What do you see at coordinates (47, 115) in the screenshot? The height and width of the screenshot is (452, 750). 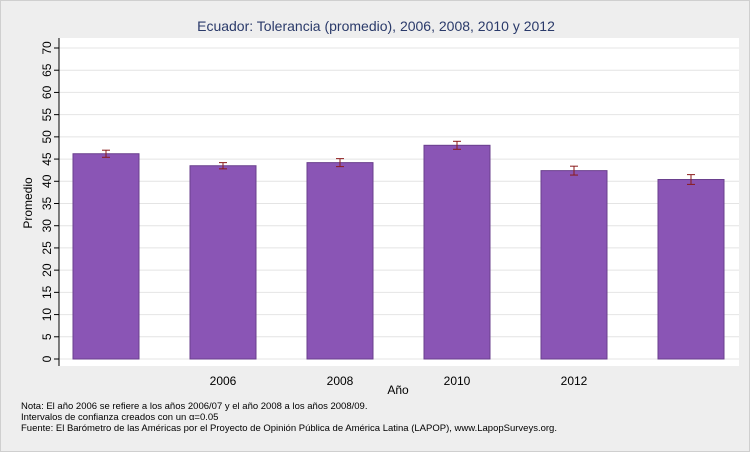 I see `y-tick-label: 55` at bounding box center [47, 115].